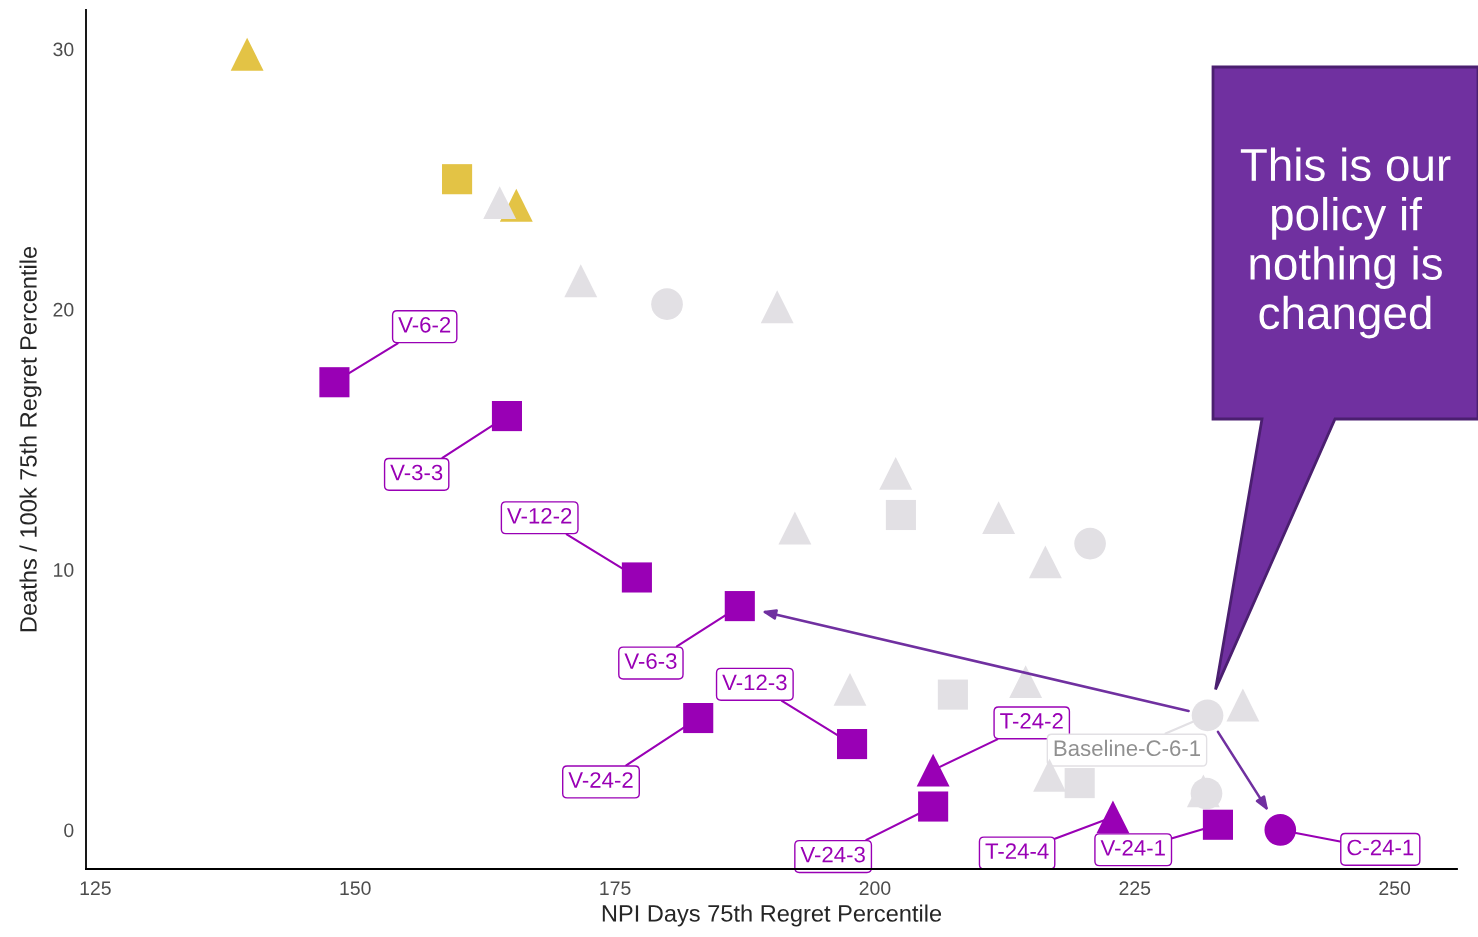 The image size is (1478, 937). What do you see at coordinates (95, 888) in the screenshot?
I see `x-tick-label: 125` at bounding box center [95, 888].